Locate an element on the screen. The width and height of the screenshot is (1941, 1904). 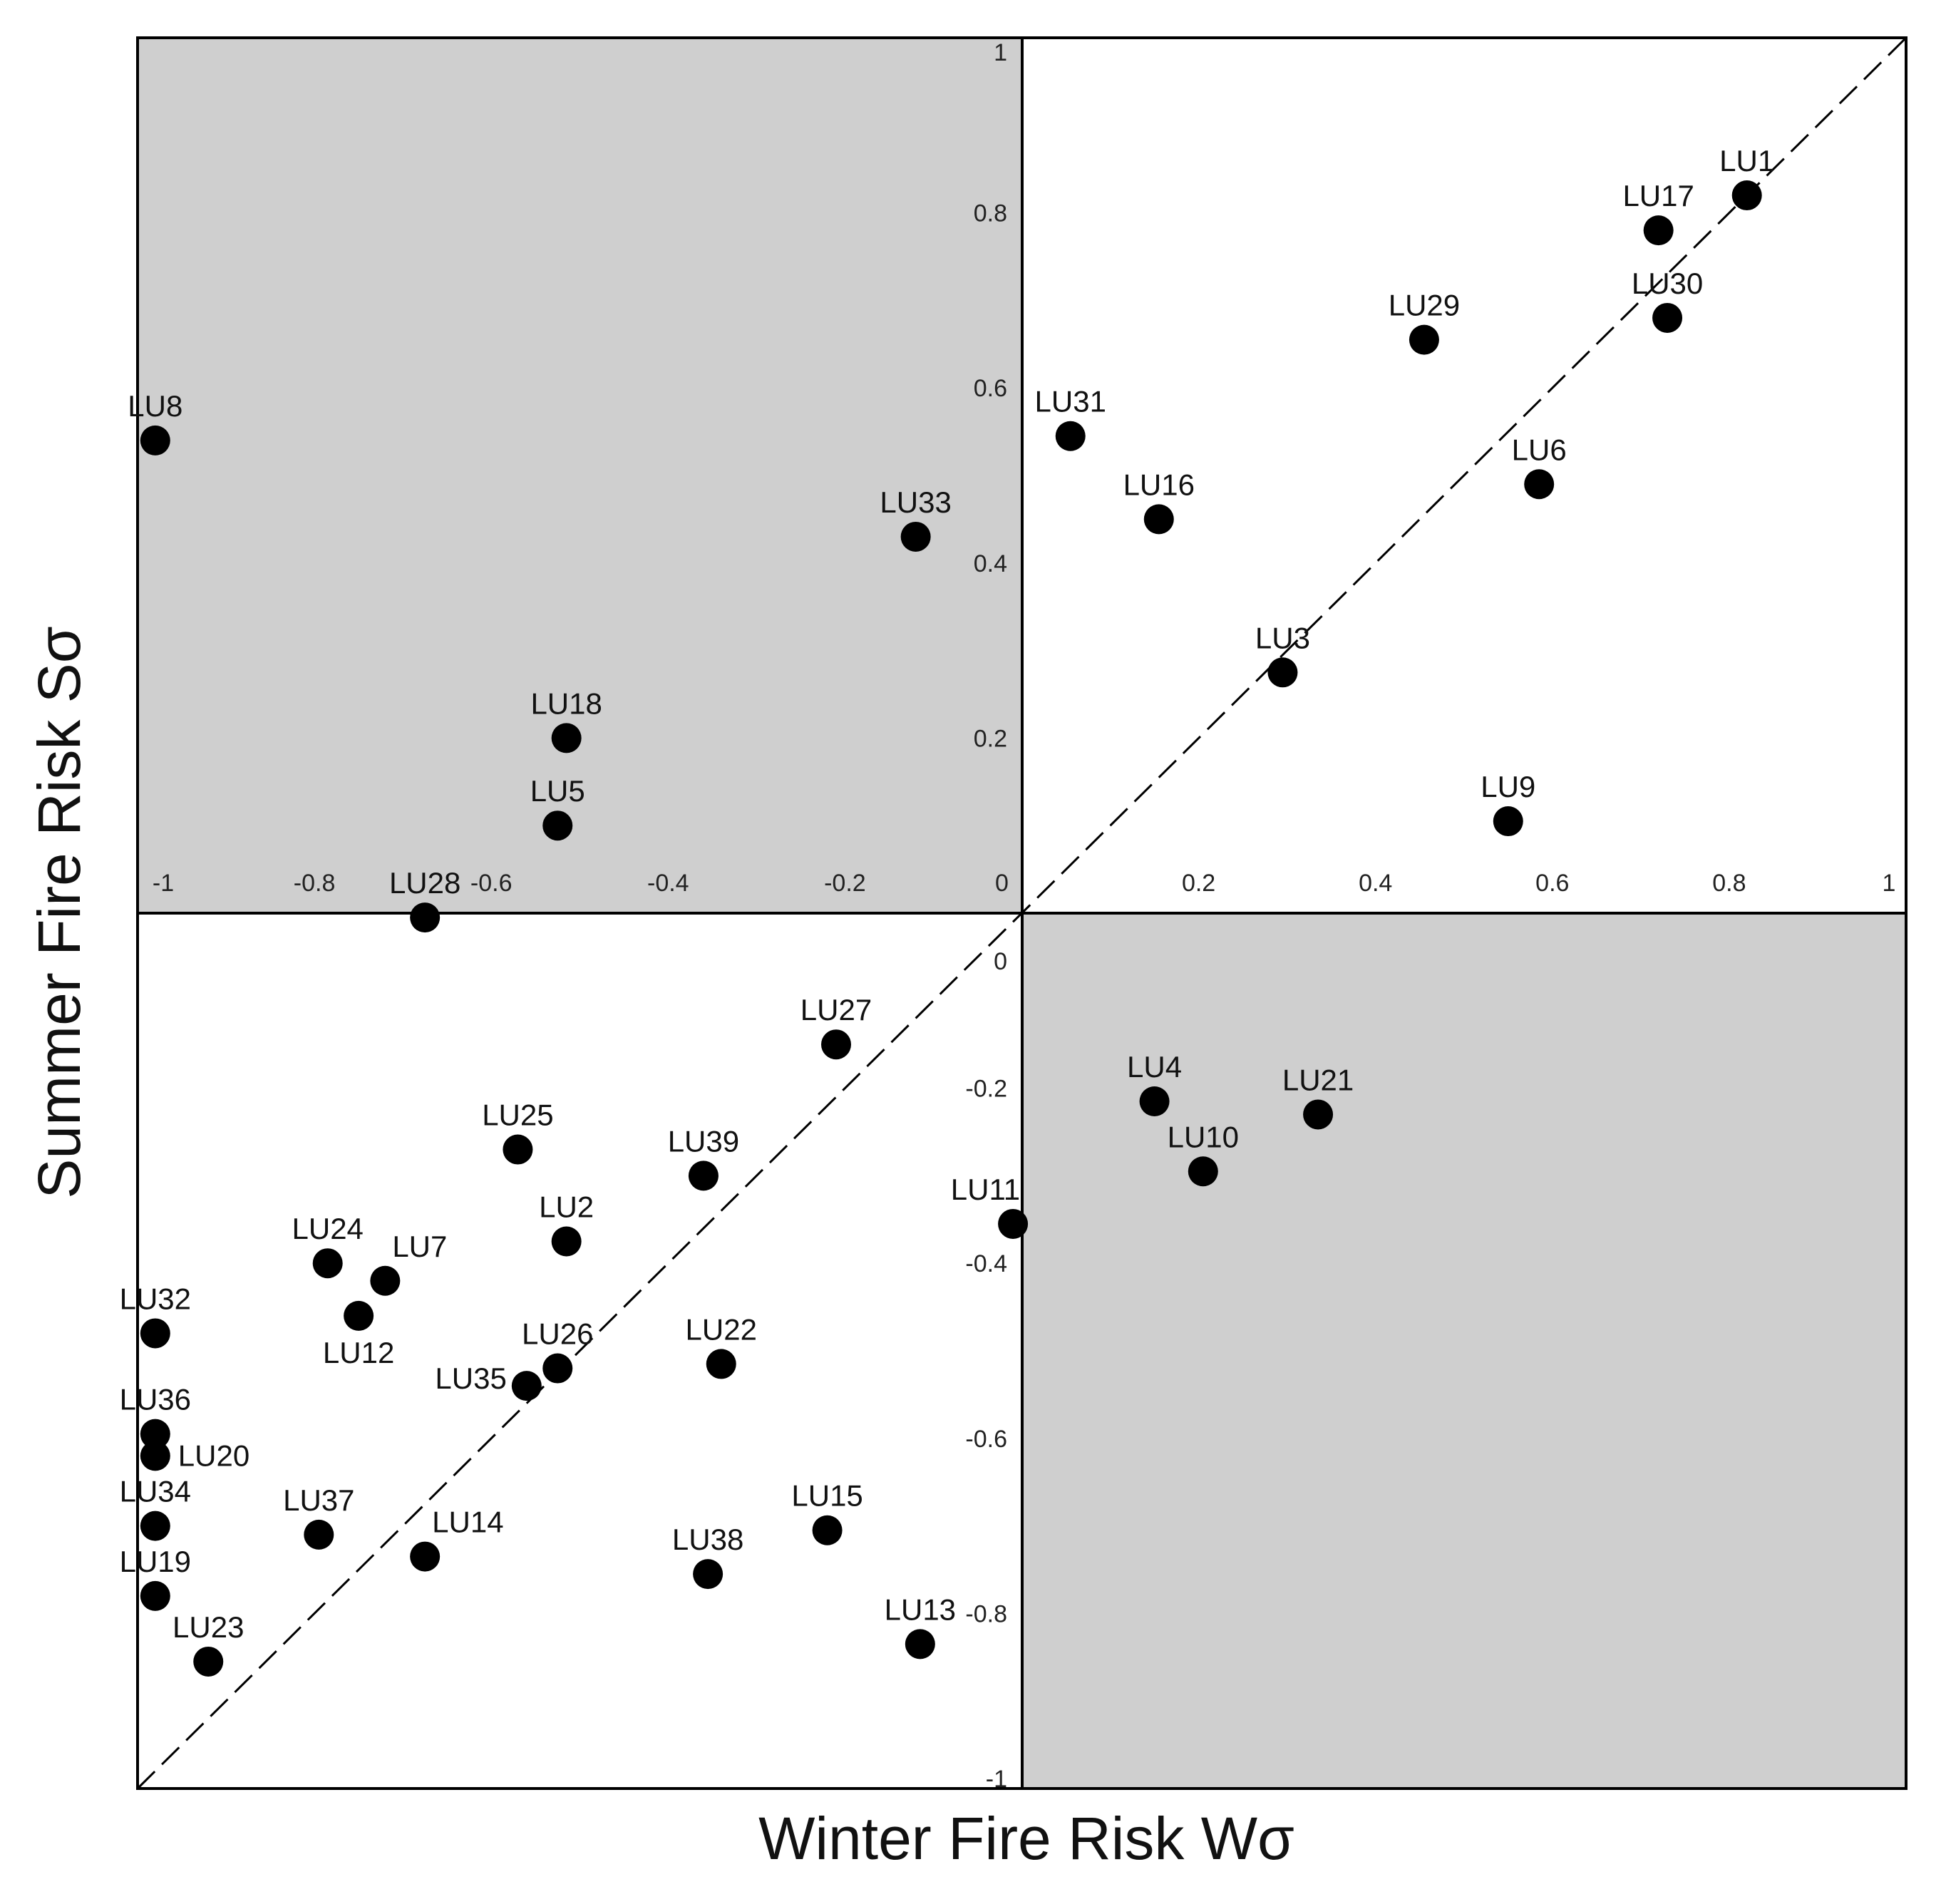
point-label-lu28: LU28 is located at coordinates (424, 883).